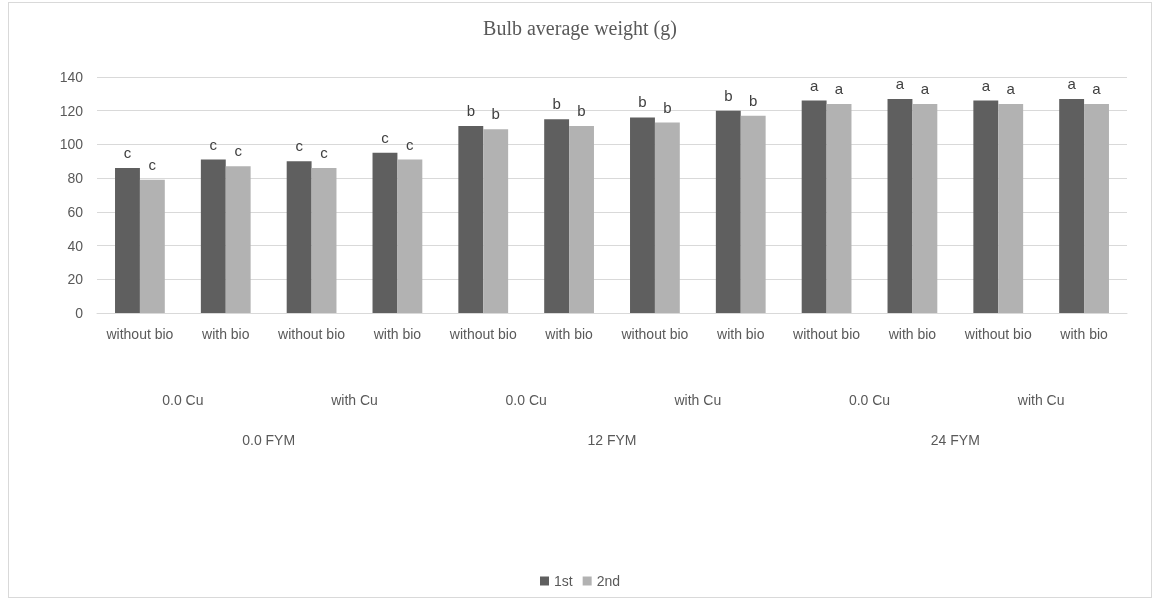 The width and height of the screenshot is (1154, 603). Describe the element at coordinates (75, 279) in the screenshot. I see `y-tick-label: 20` at that location.